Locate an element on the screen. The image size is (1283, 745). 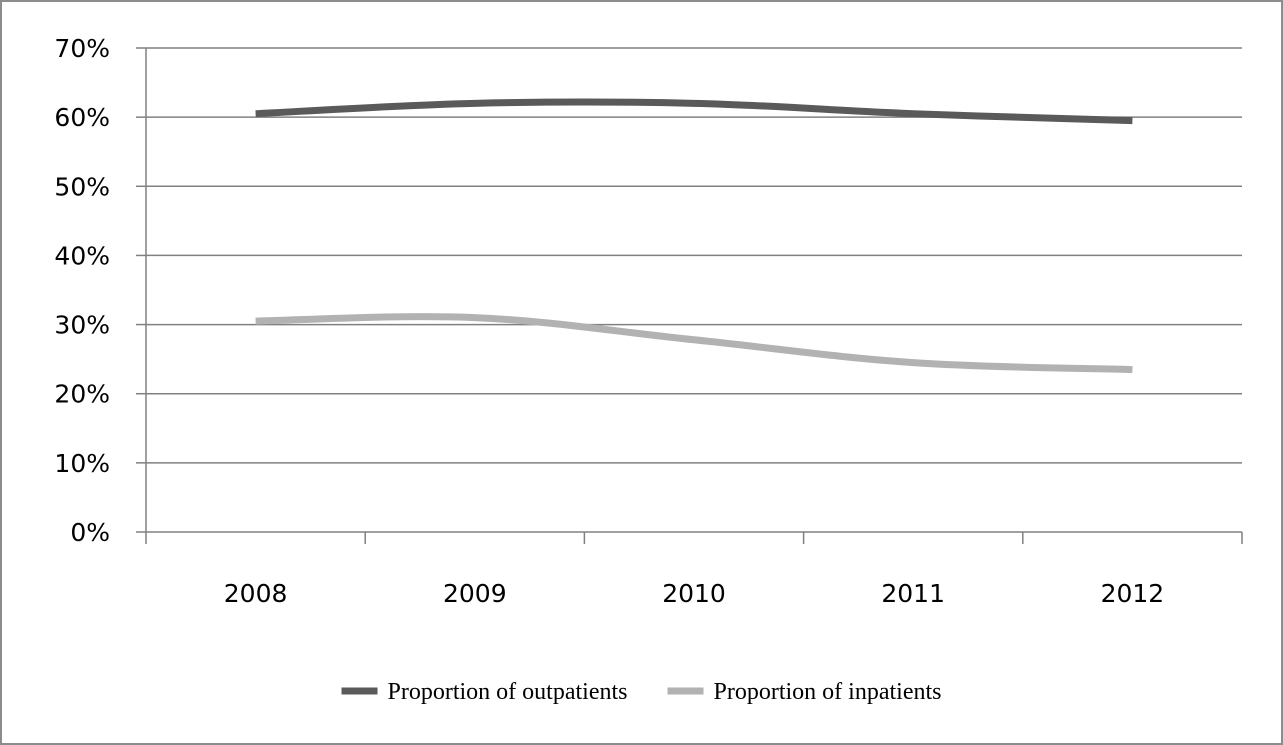
x-tick-labels: 2008 2009 2010 2011 2012 is located at coordinates (694, 593).